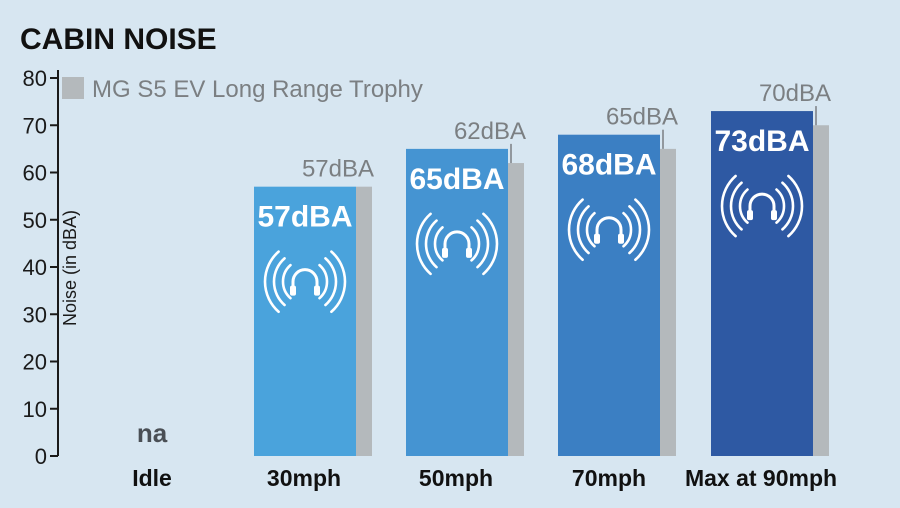 The height and width of the screenshot is (508, 900). Describe the element at coordinates (35, 362) in the screenshot. I see `y-tick-label: 20` at that location.